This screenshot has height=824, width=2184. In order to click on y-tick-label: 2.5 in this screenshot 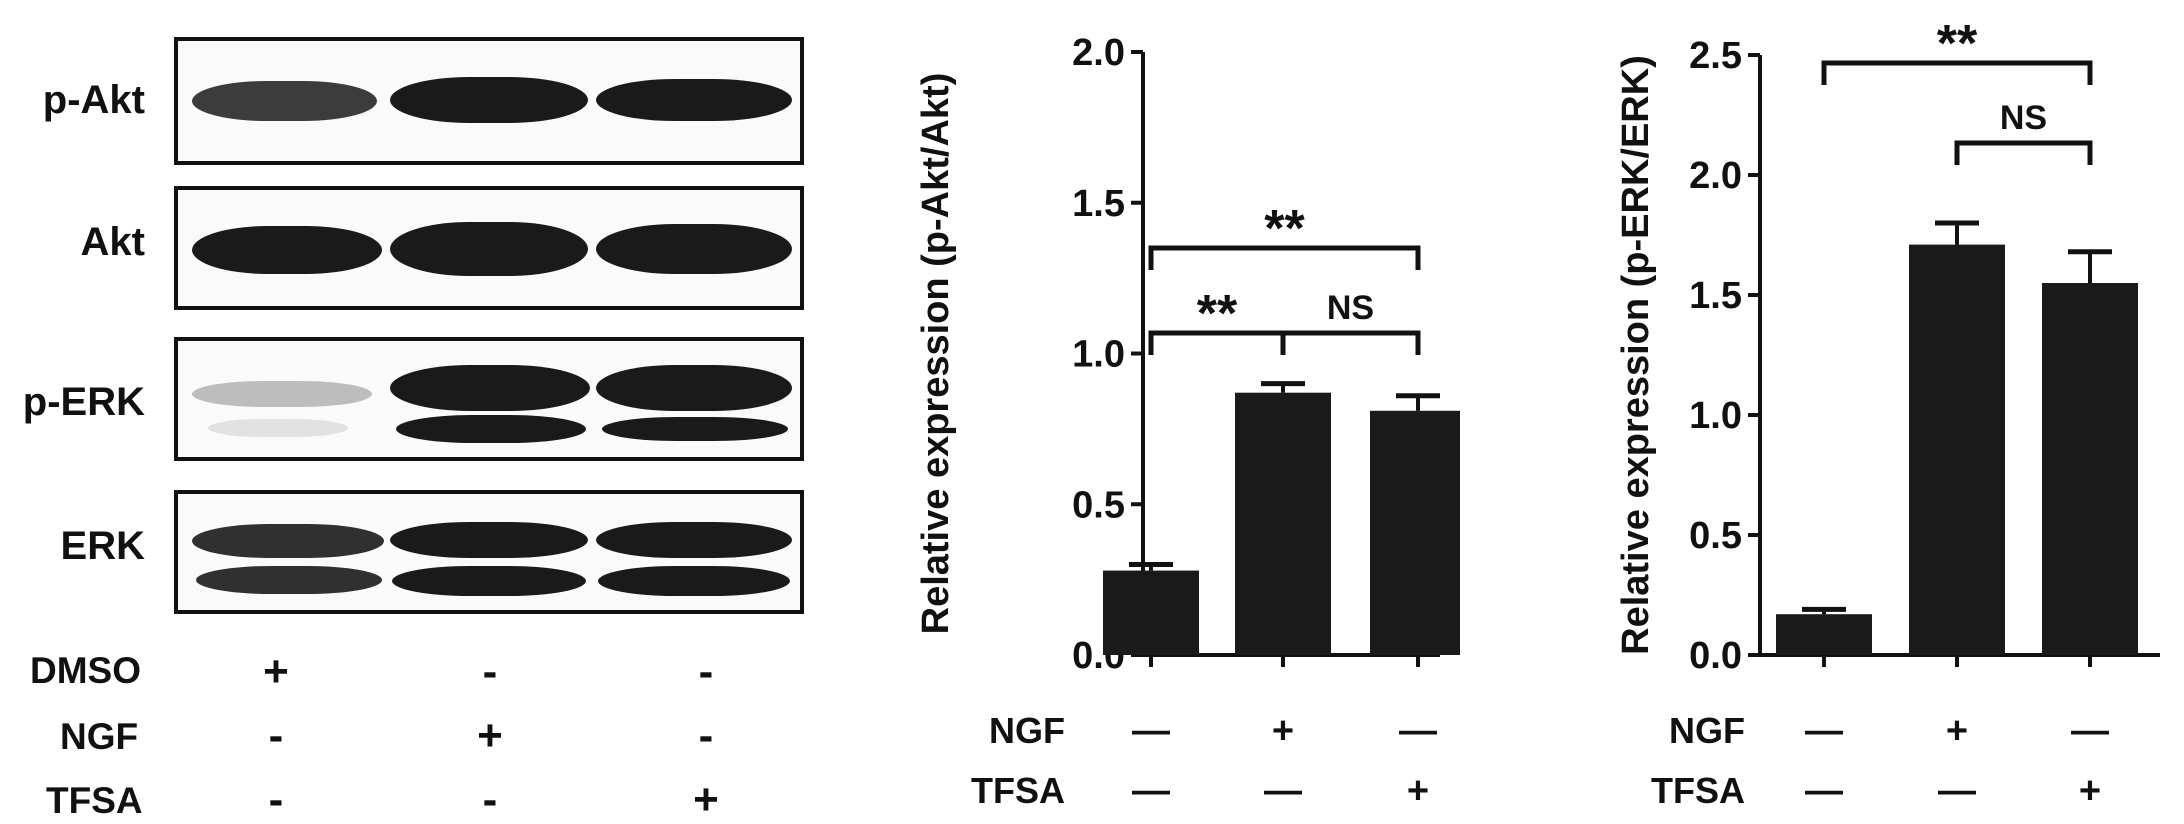, I will do `click(1715, 56)`.